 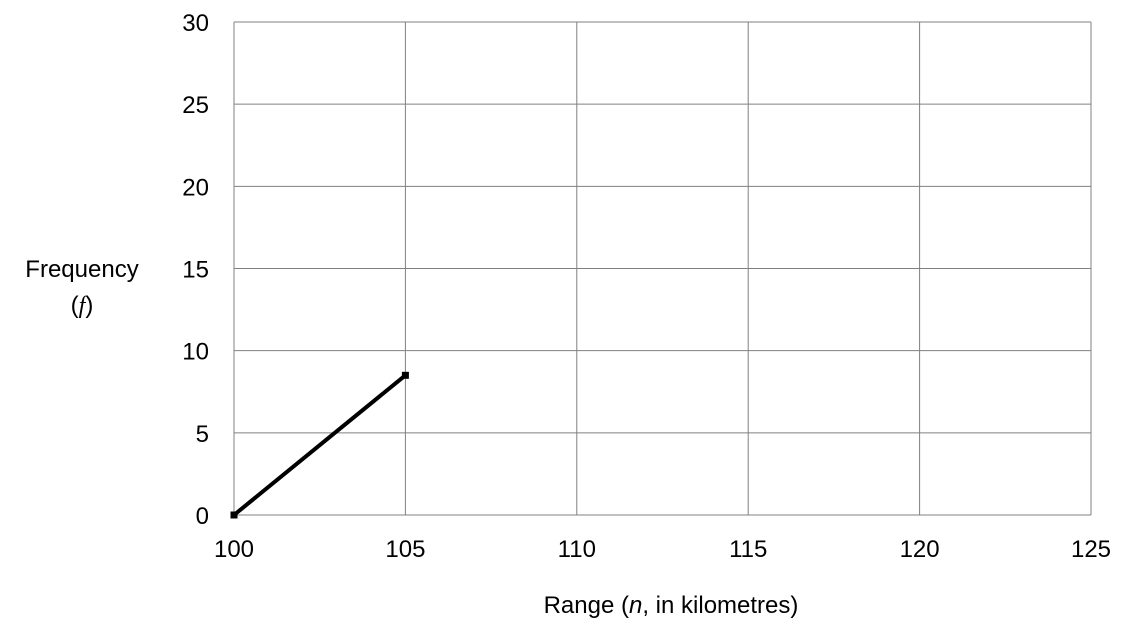 What do you see at coordinates (405, 549) in the screenshot?
I see `x-tick-label: 105` at bounding box center [405, 549].